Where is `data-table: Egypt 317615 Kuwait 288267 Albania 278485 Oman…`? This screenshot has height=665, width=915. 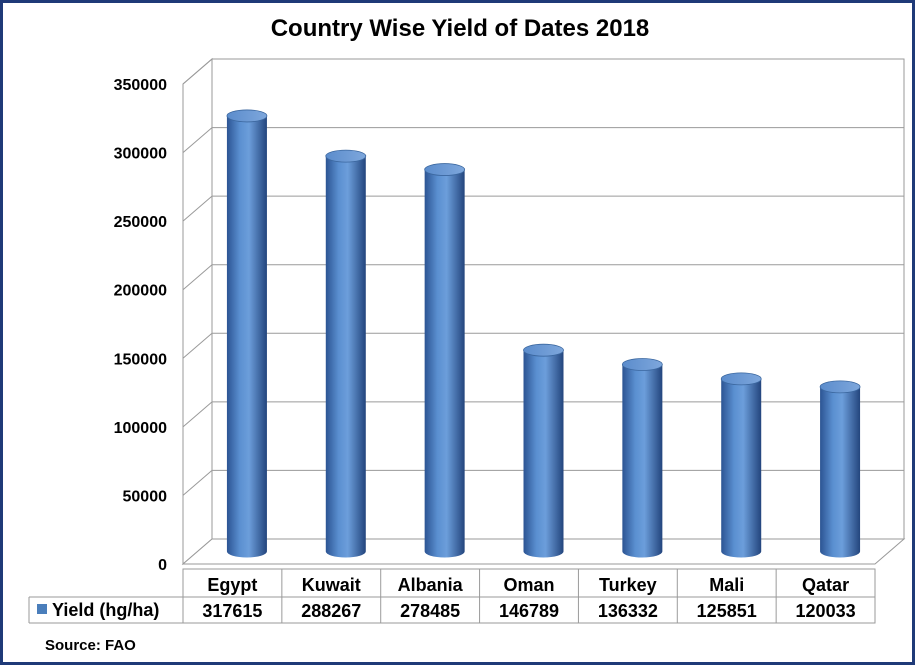
data-table: Egypt 317615 Kuwait 288267 Albania 278485 Oman… is located at coordinates (452, 596).